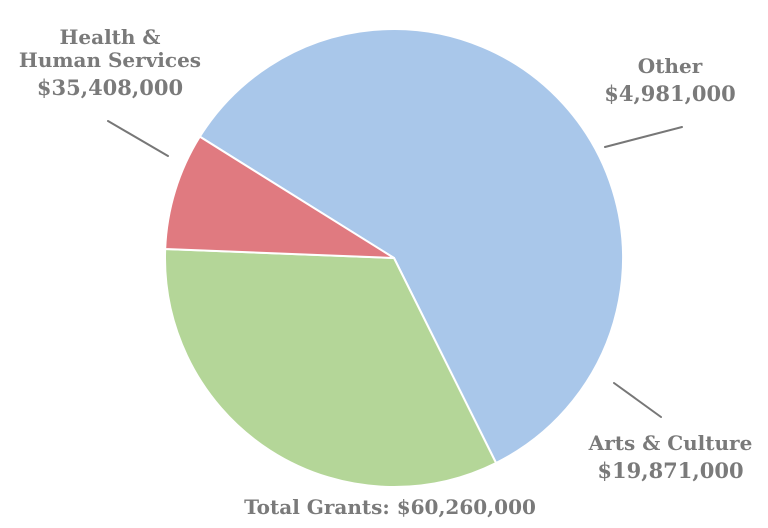 This screenshot has width=768, height=528. I want to click on slice-label-health: Health & Human Services $35,408,000, so click(110, 62).